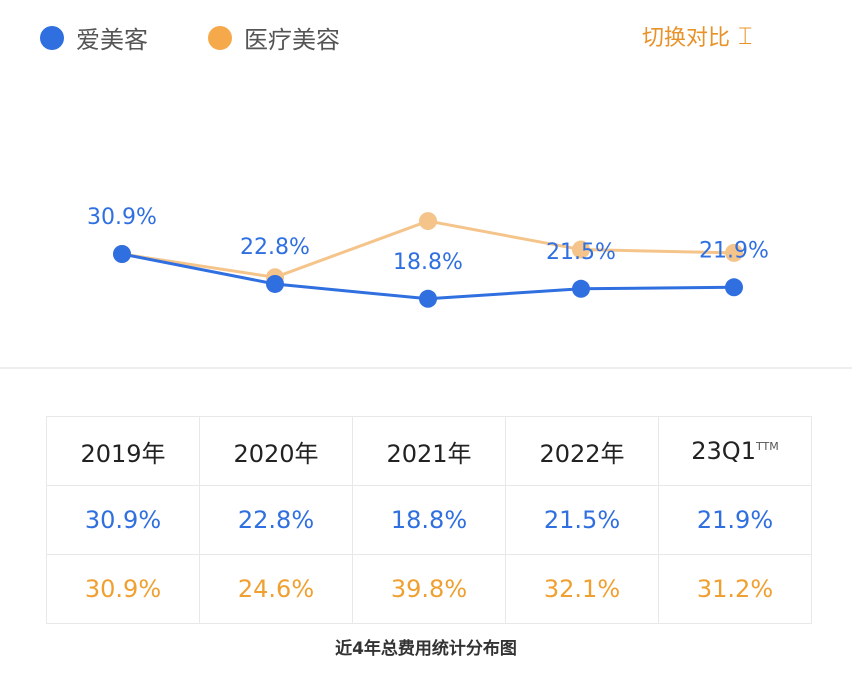  What do you see at coordinates (735, 451) in the screenshot?
I see `header-cell: 23Q1TTM` at bounding box center [735, 451].